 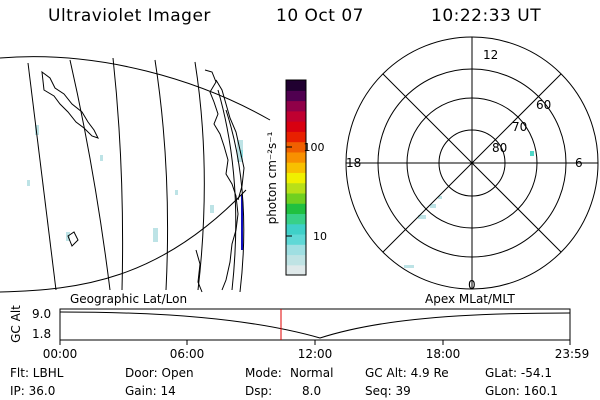 I want to click on colorbar-frame, so click(x=296, y=177).